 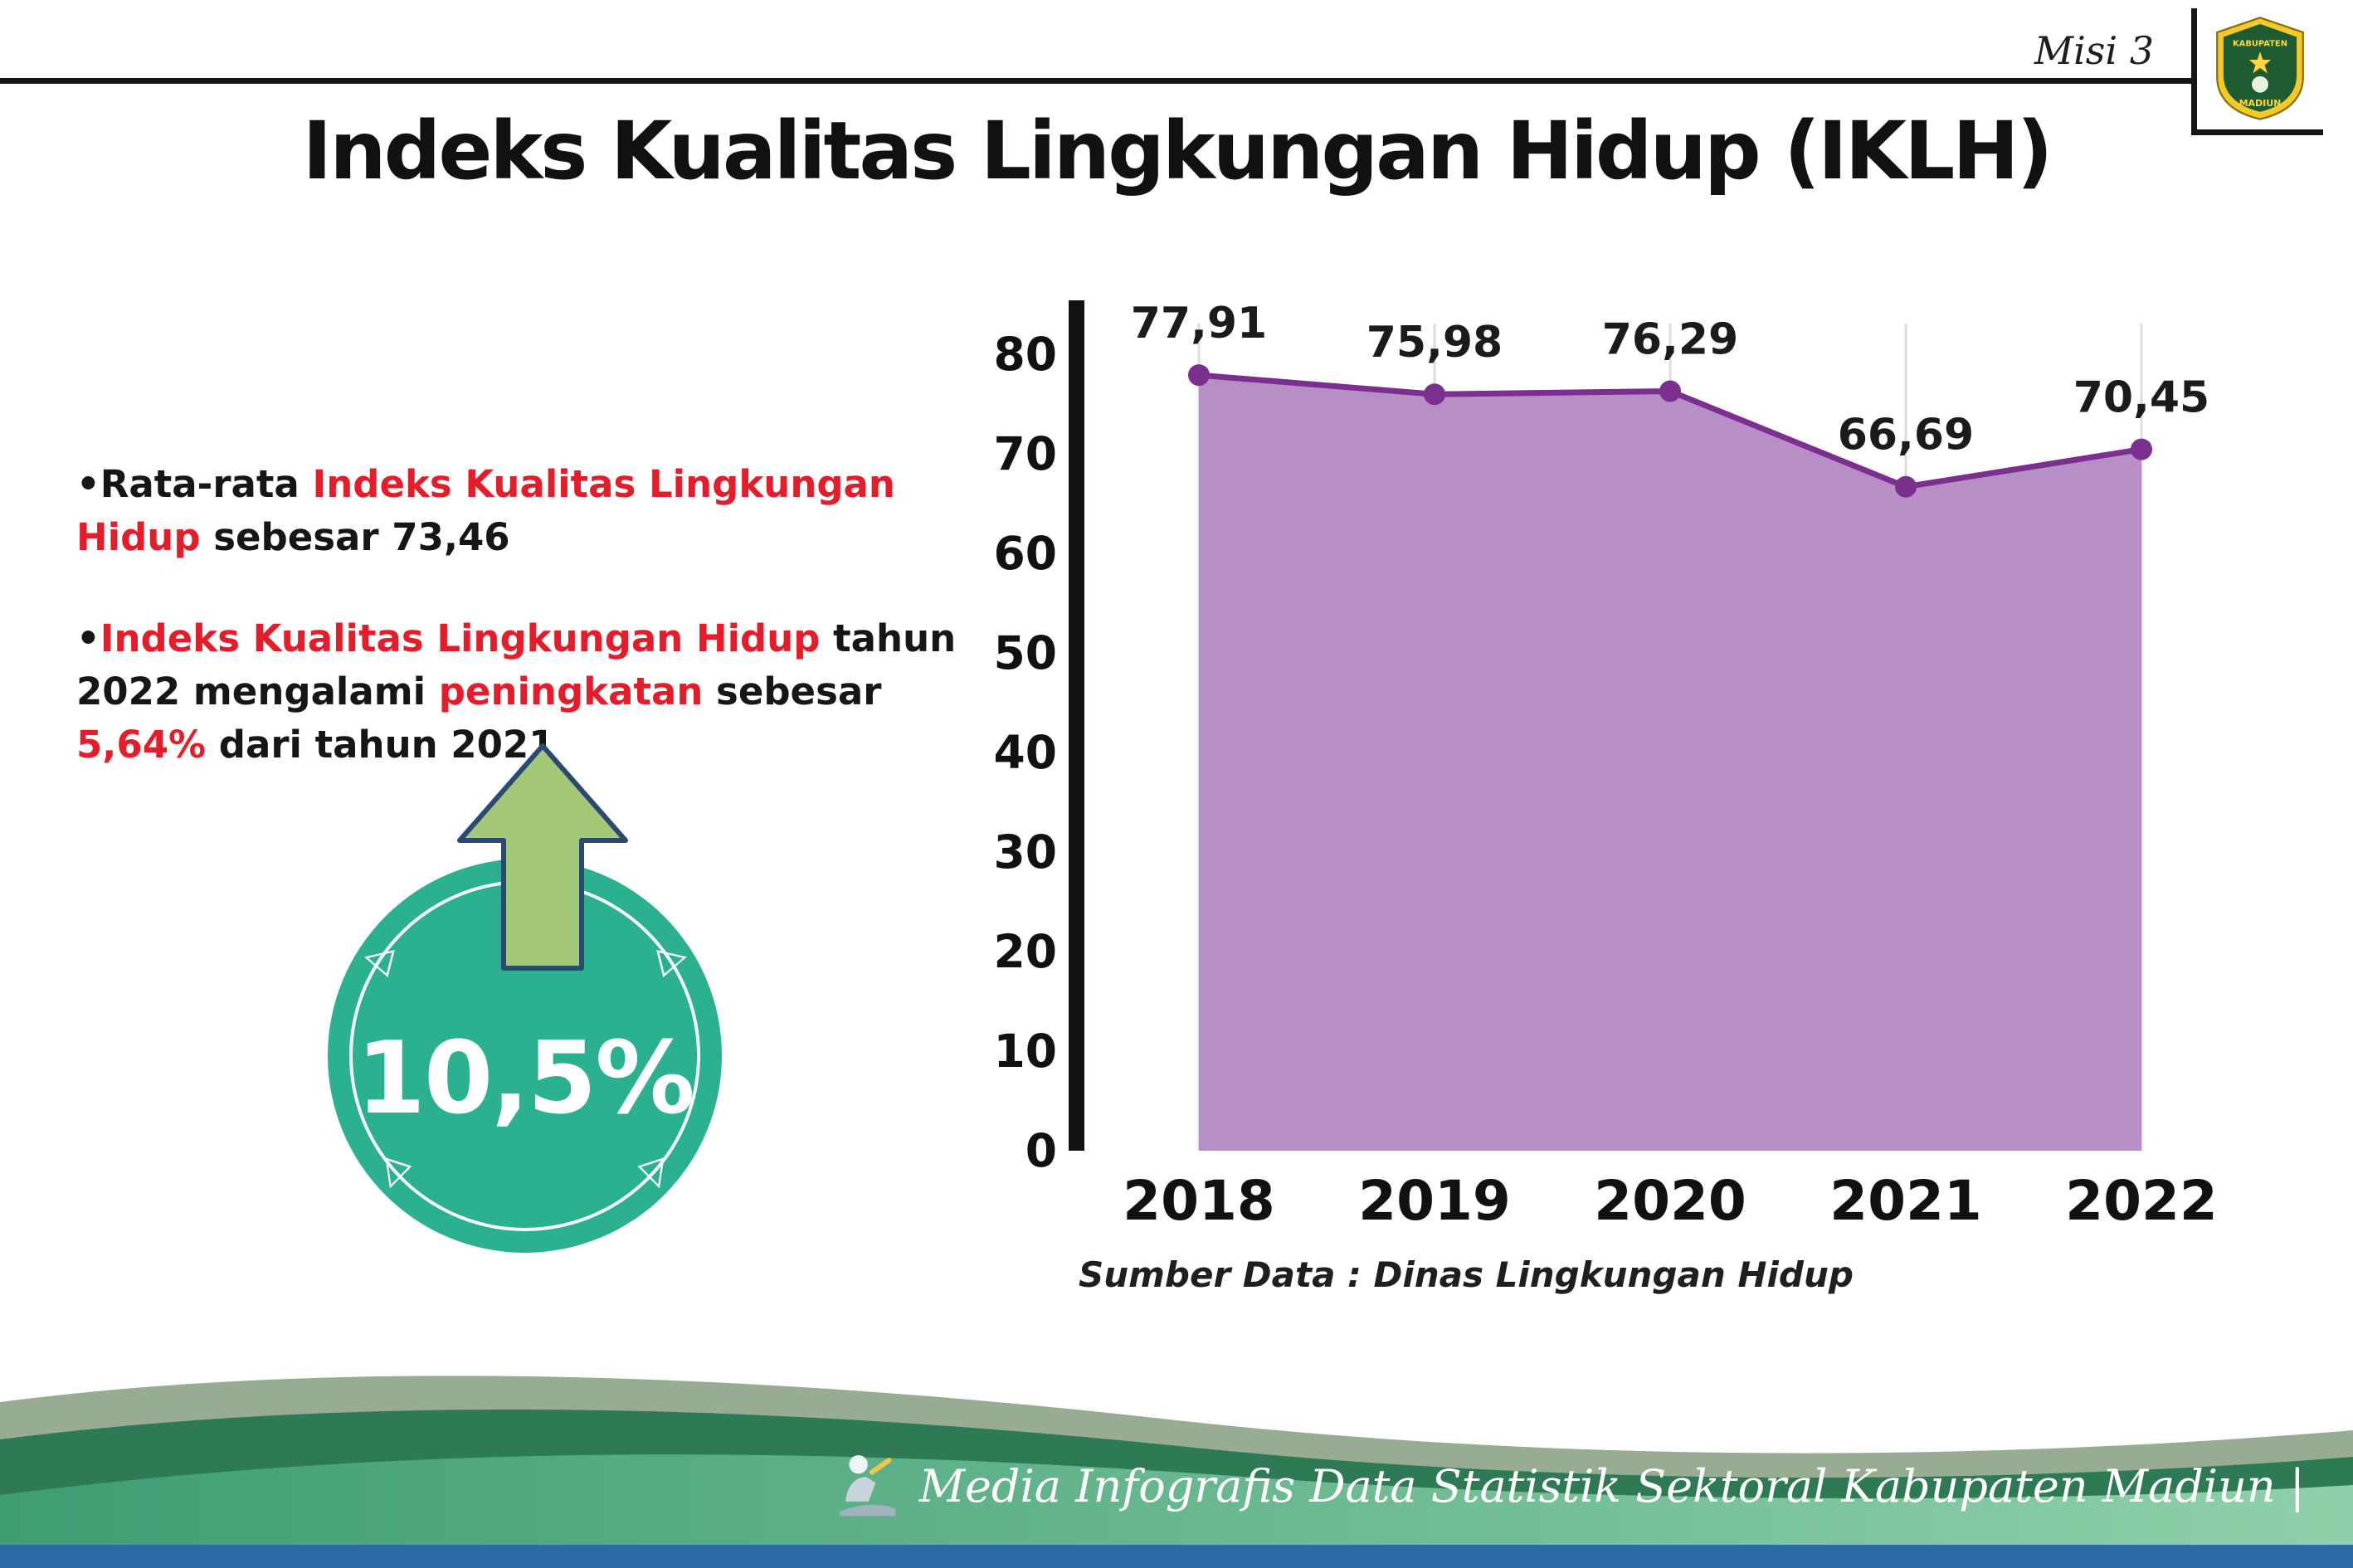 I want to click on source-note: Sumber Data : Dinas Lingkungan Hidup, so click(x=1466, y=1274).